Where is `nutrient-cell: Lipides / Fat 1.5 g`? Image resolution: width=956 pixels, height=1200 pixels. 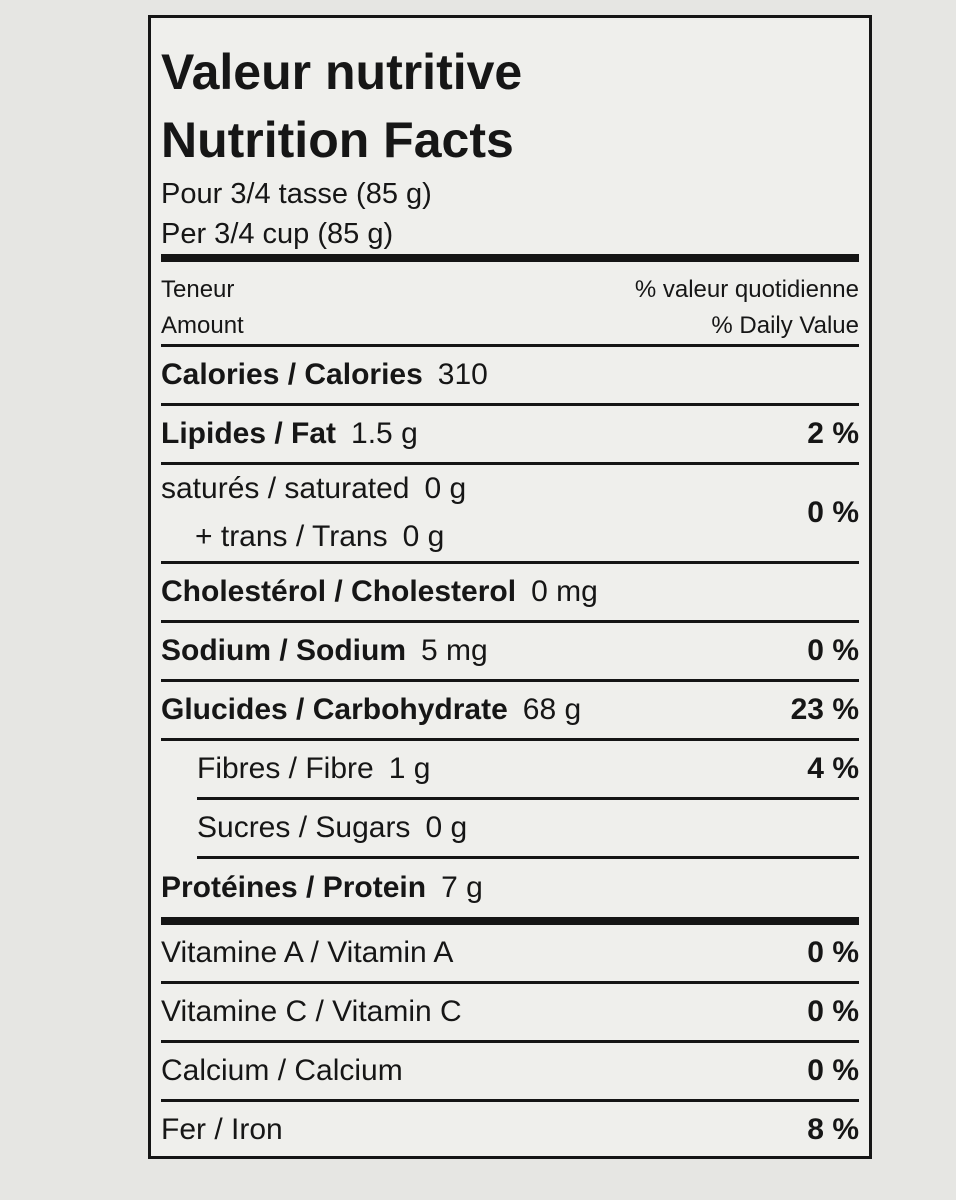
nutrient-cell: Lipides / Fat 1.5 g is located at coordinates (289, 434).